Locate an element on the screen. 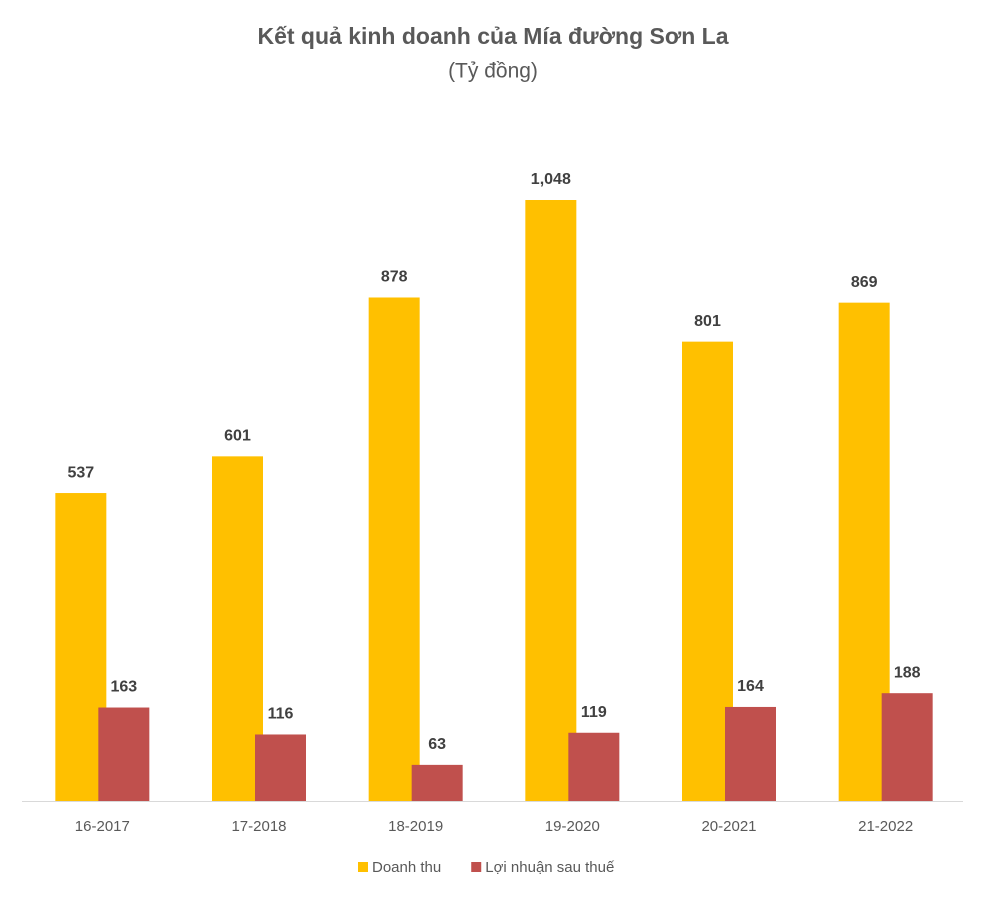 Image resolution: width=986 pixels, height=898 pixels. x-tick-label: 18-2019 is located at coordinates (415, 826).